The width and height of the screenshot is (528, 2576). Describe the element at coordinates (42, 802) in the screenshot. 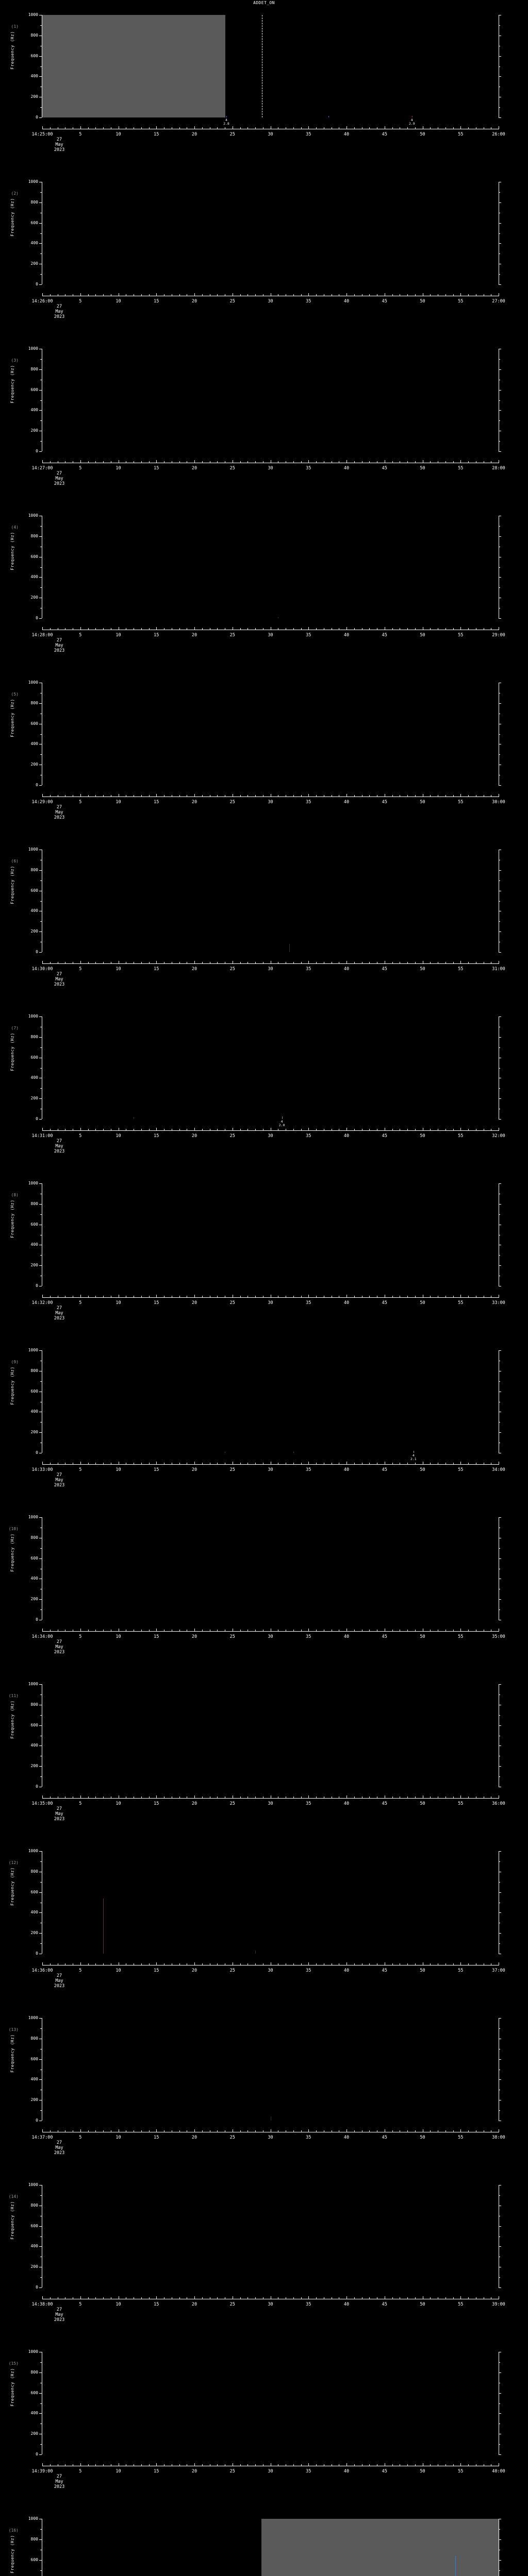

I see `x-tick-label-start: 14:29:00` at that location.